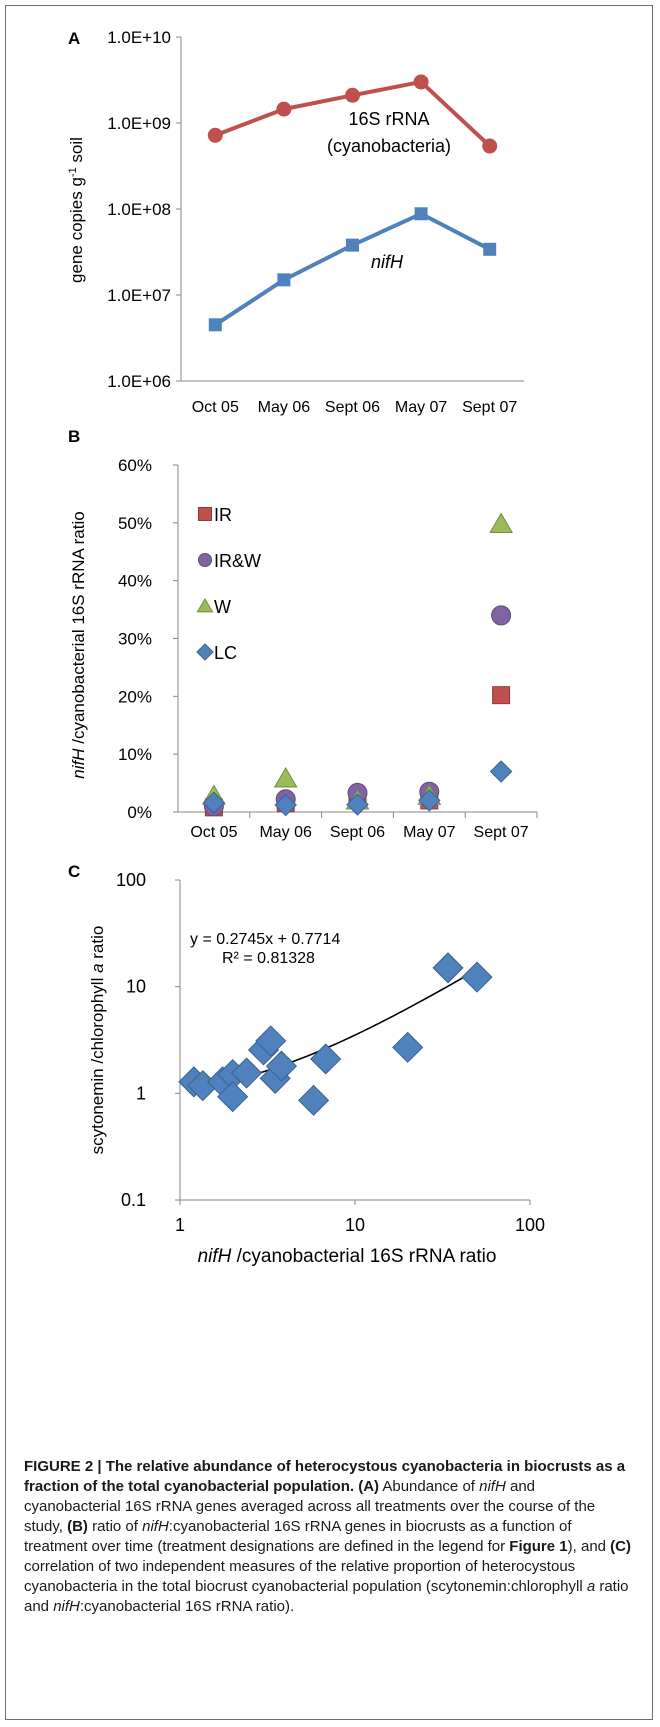  I want to click on series-label-16s-line2: (cyanobacteria), so click(389, 146).